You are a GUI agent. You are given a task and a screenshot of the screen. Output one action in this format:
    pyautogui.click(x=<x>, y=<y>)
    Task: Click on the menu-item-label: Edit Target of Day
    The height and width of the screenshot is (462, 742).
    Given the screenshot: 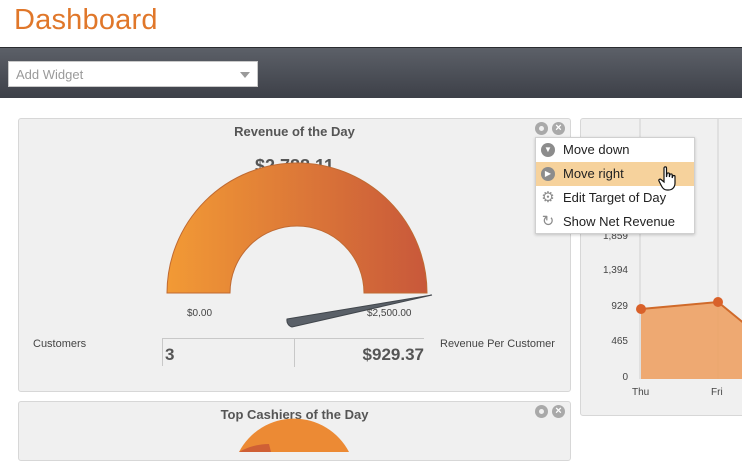 What is the action you would take?
    pyautogui.click(x=615, y=197)
    